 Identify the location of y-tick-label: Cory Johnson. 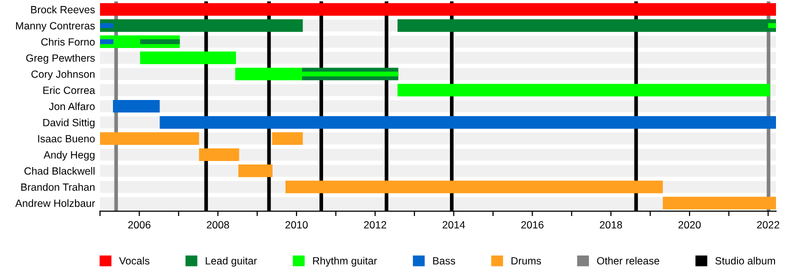
(62, 75).